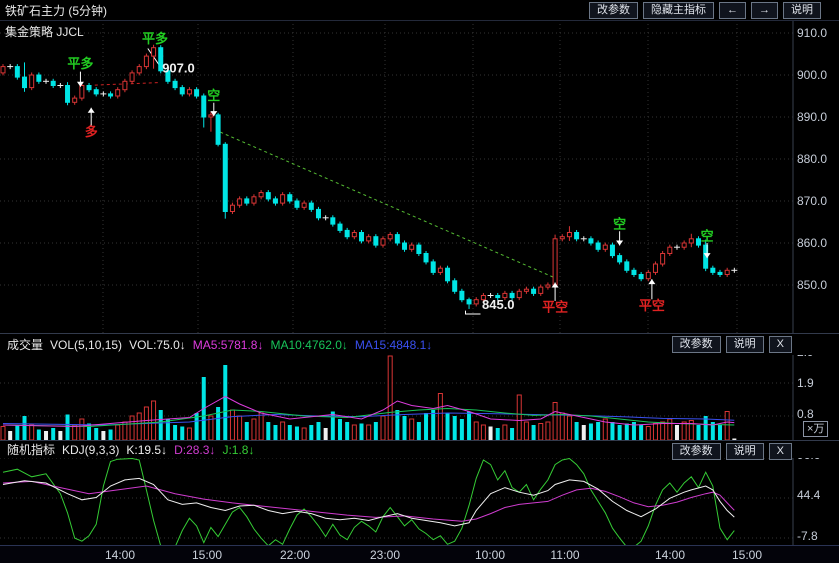  Describe the element at coordinates (812, 201) in the screenshot. I see `price-tick: 870.0` at that location.